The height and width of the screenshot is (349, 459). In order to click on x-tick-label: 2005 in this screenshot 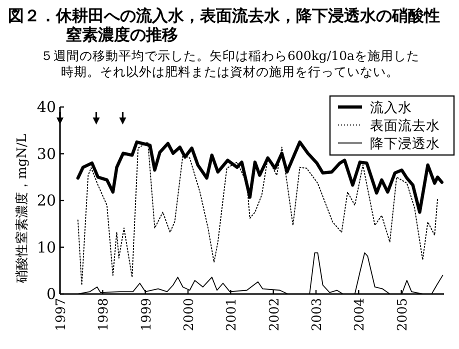, I will do `click(402, 315)`.